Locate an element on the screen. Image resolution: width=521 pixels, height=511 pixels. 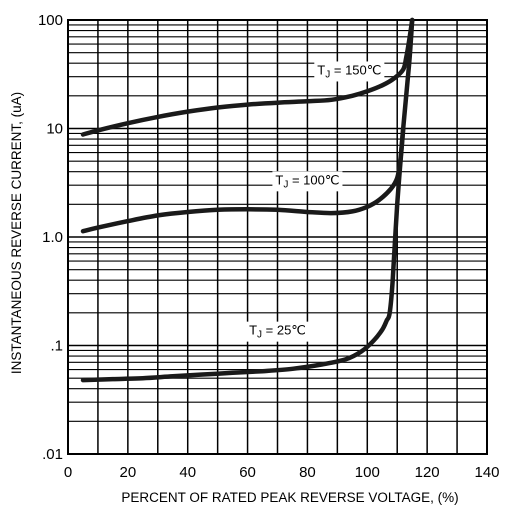
y-tick-labels: .01 .1 1.0 10 100 is located at coordinates (50, 237).